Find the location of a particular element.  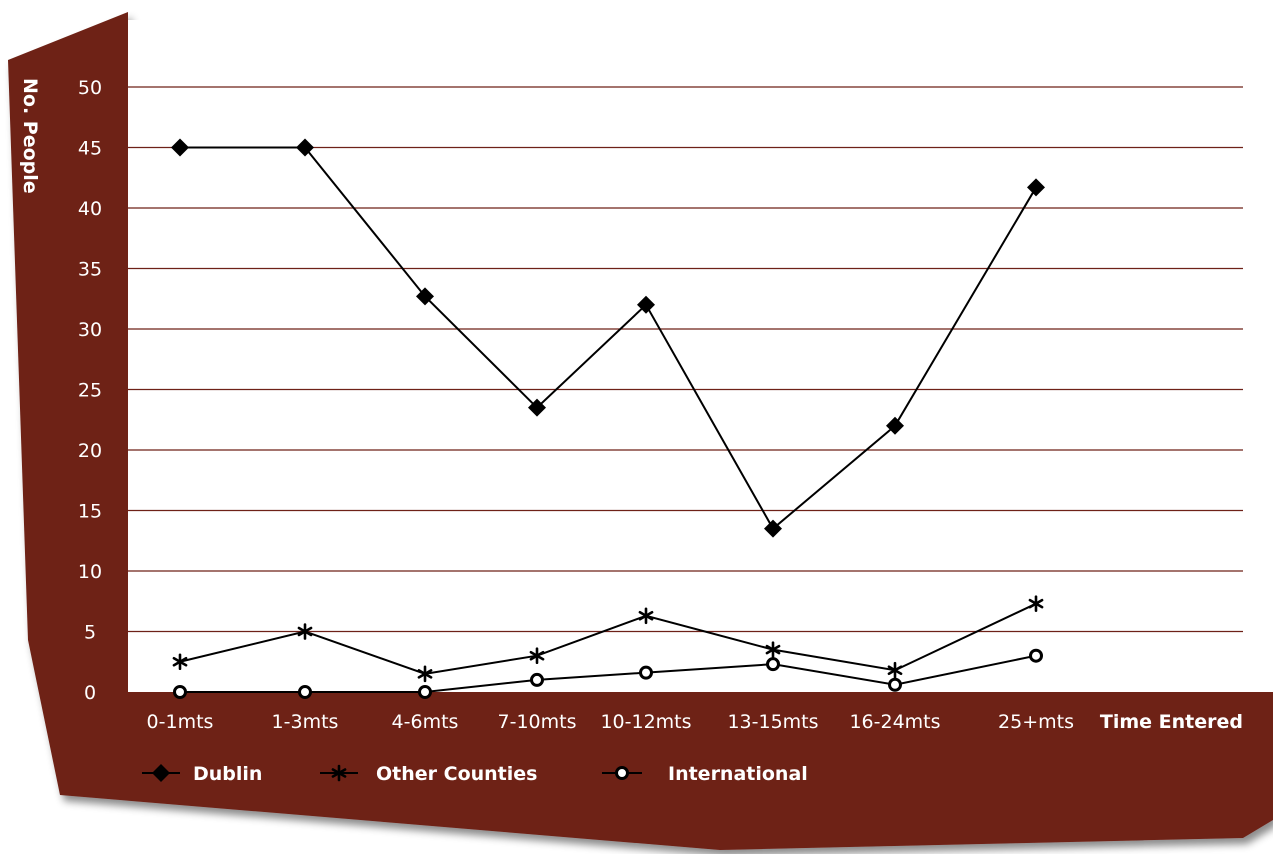

y-tick-label: 50 is located at coordinates (90, 88).